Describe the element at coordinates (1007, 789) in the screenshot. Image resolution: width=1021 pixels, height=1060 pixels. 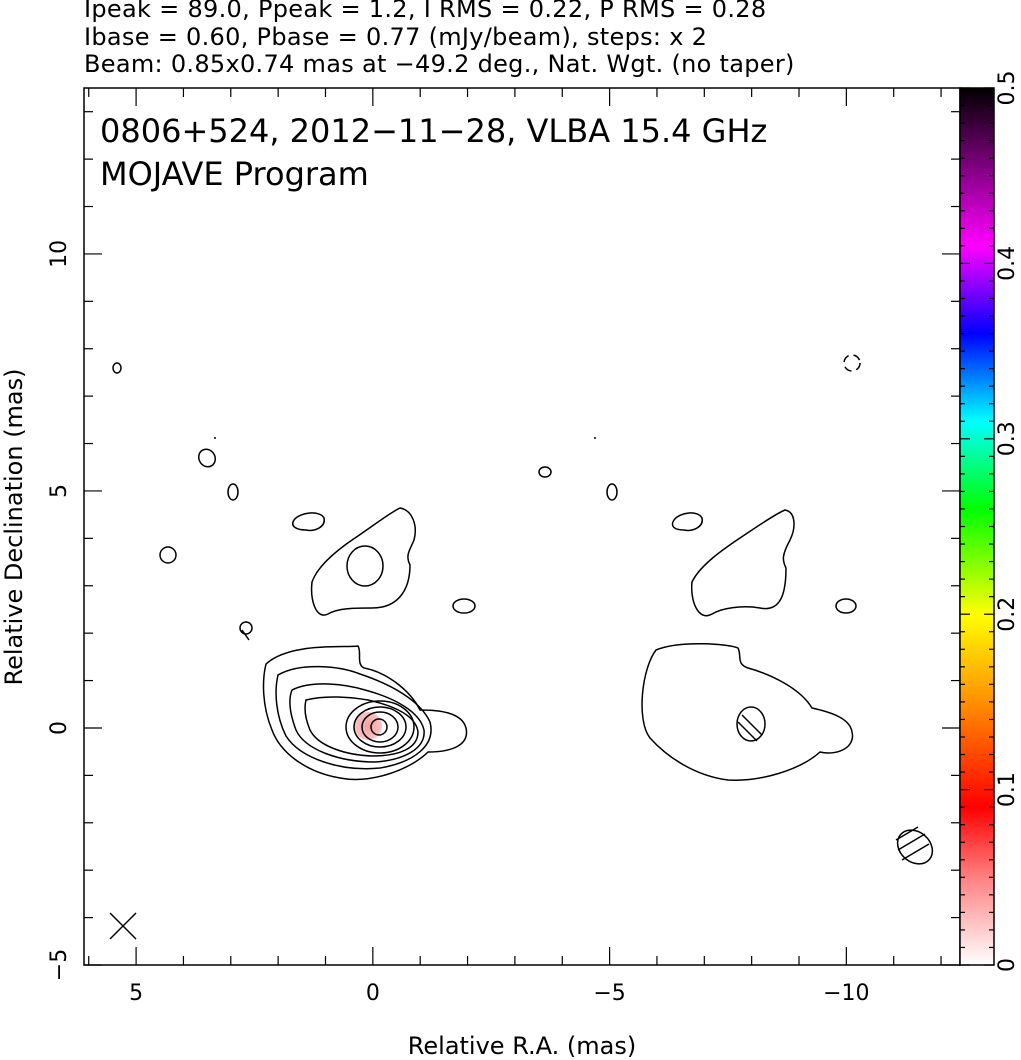
I see `colorbar-tick-label: 0.1` at that location.